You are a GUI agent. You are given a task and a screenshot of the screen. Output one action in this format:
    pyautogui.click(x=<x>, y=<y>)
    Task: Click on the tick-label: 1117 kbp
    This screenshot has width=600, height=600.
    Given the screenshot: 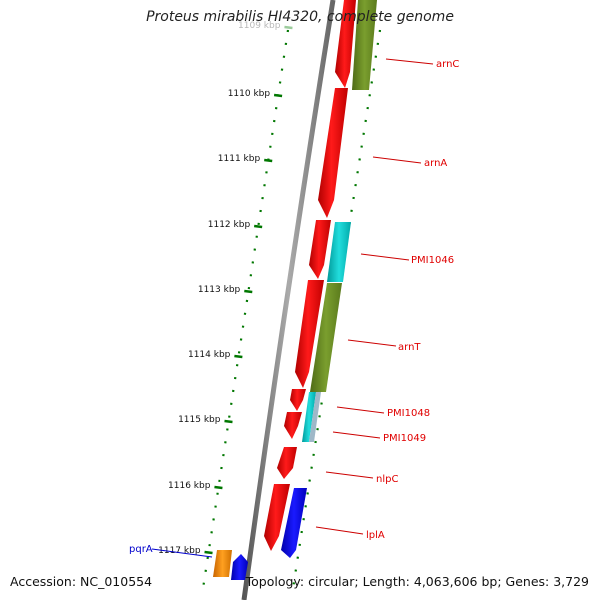 What is the action you would take?
    pyautogui.click(x=179, y=551)
    